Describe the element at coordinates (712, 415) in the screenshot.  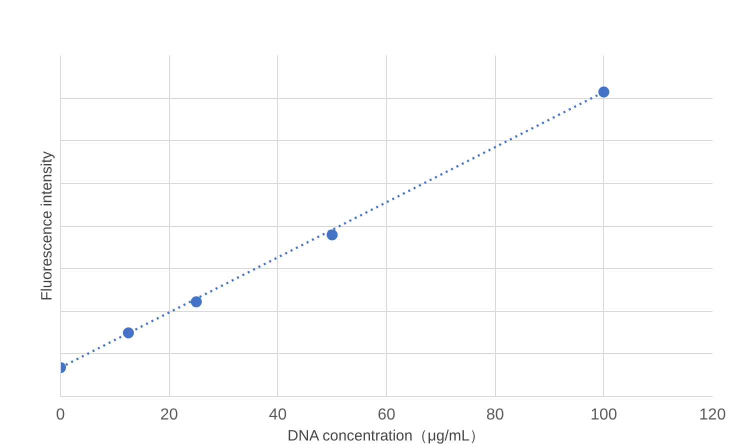
I see `x-tick-label: 120` at that location.